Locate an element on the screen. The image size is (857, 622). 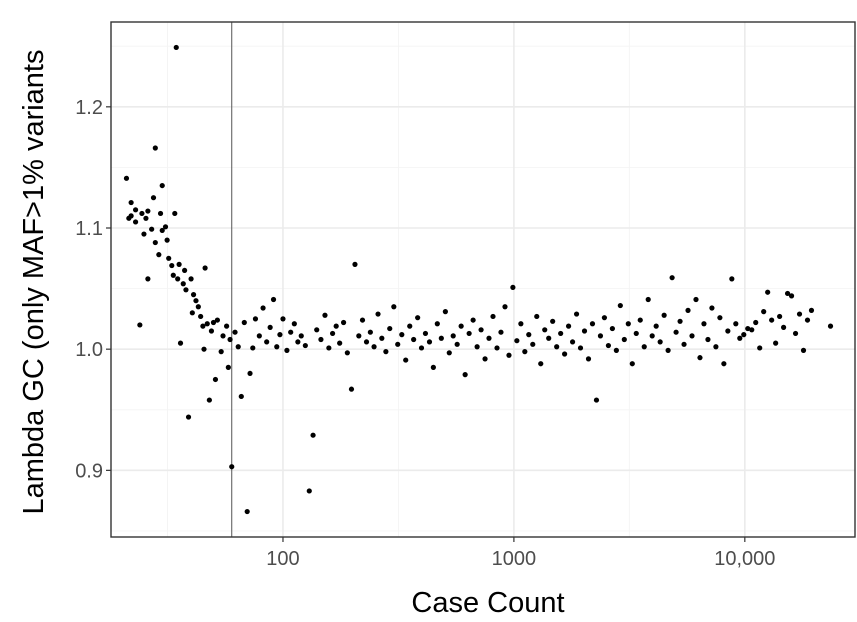
y-tick-label: 1.2 is located at coordinates (89, 108).